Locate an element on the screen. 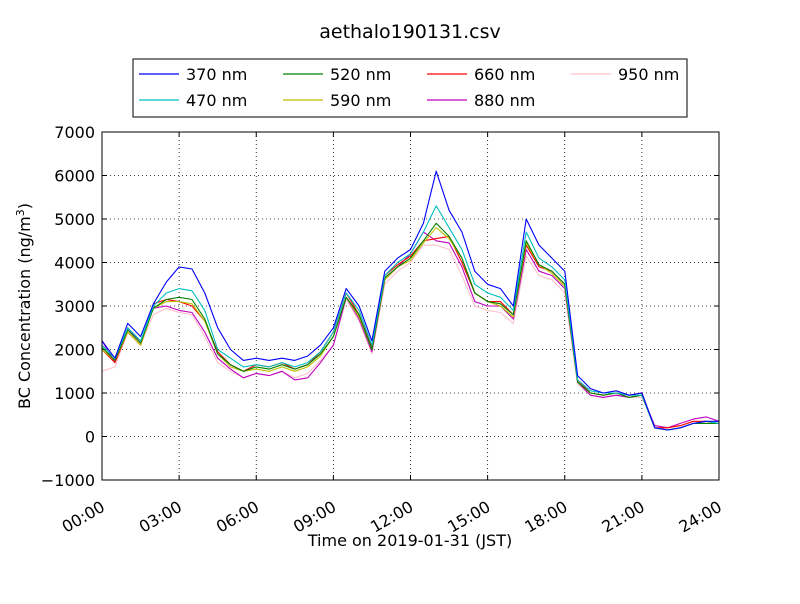  y-tick-labels: −1000 0 1000 2000 3000 4000 5000 6000 7000 is located at coordinates (68, 306).